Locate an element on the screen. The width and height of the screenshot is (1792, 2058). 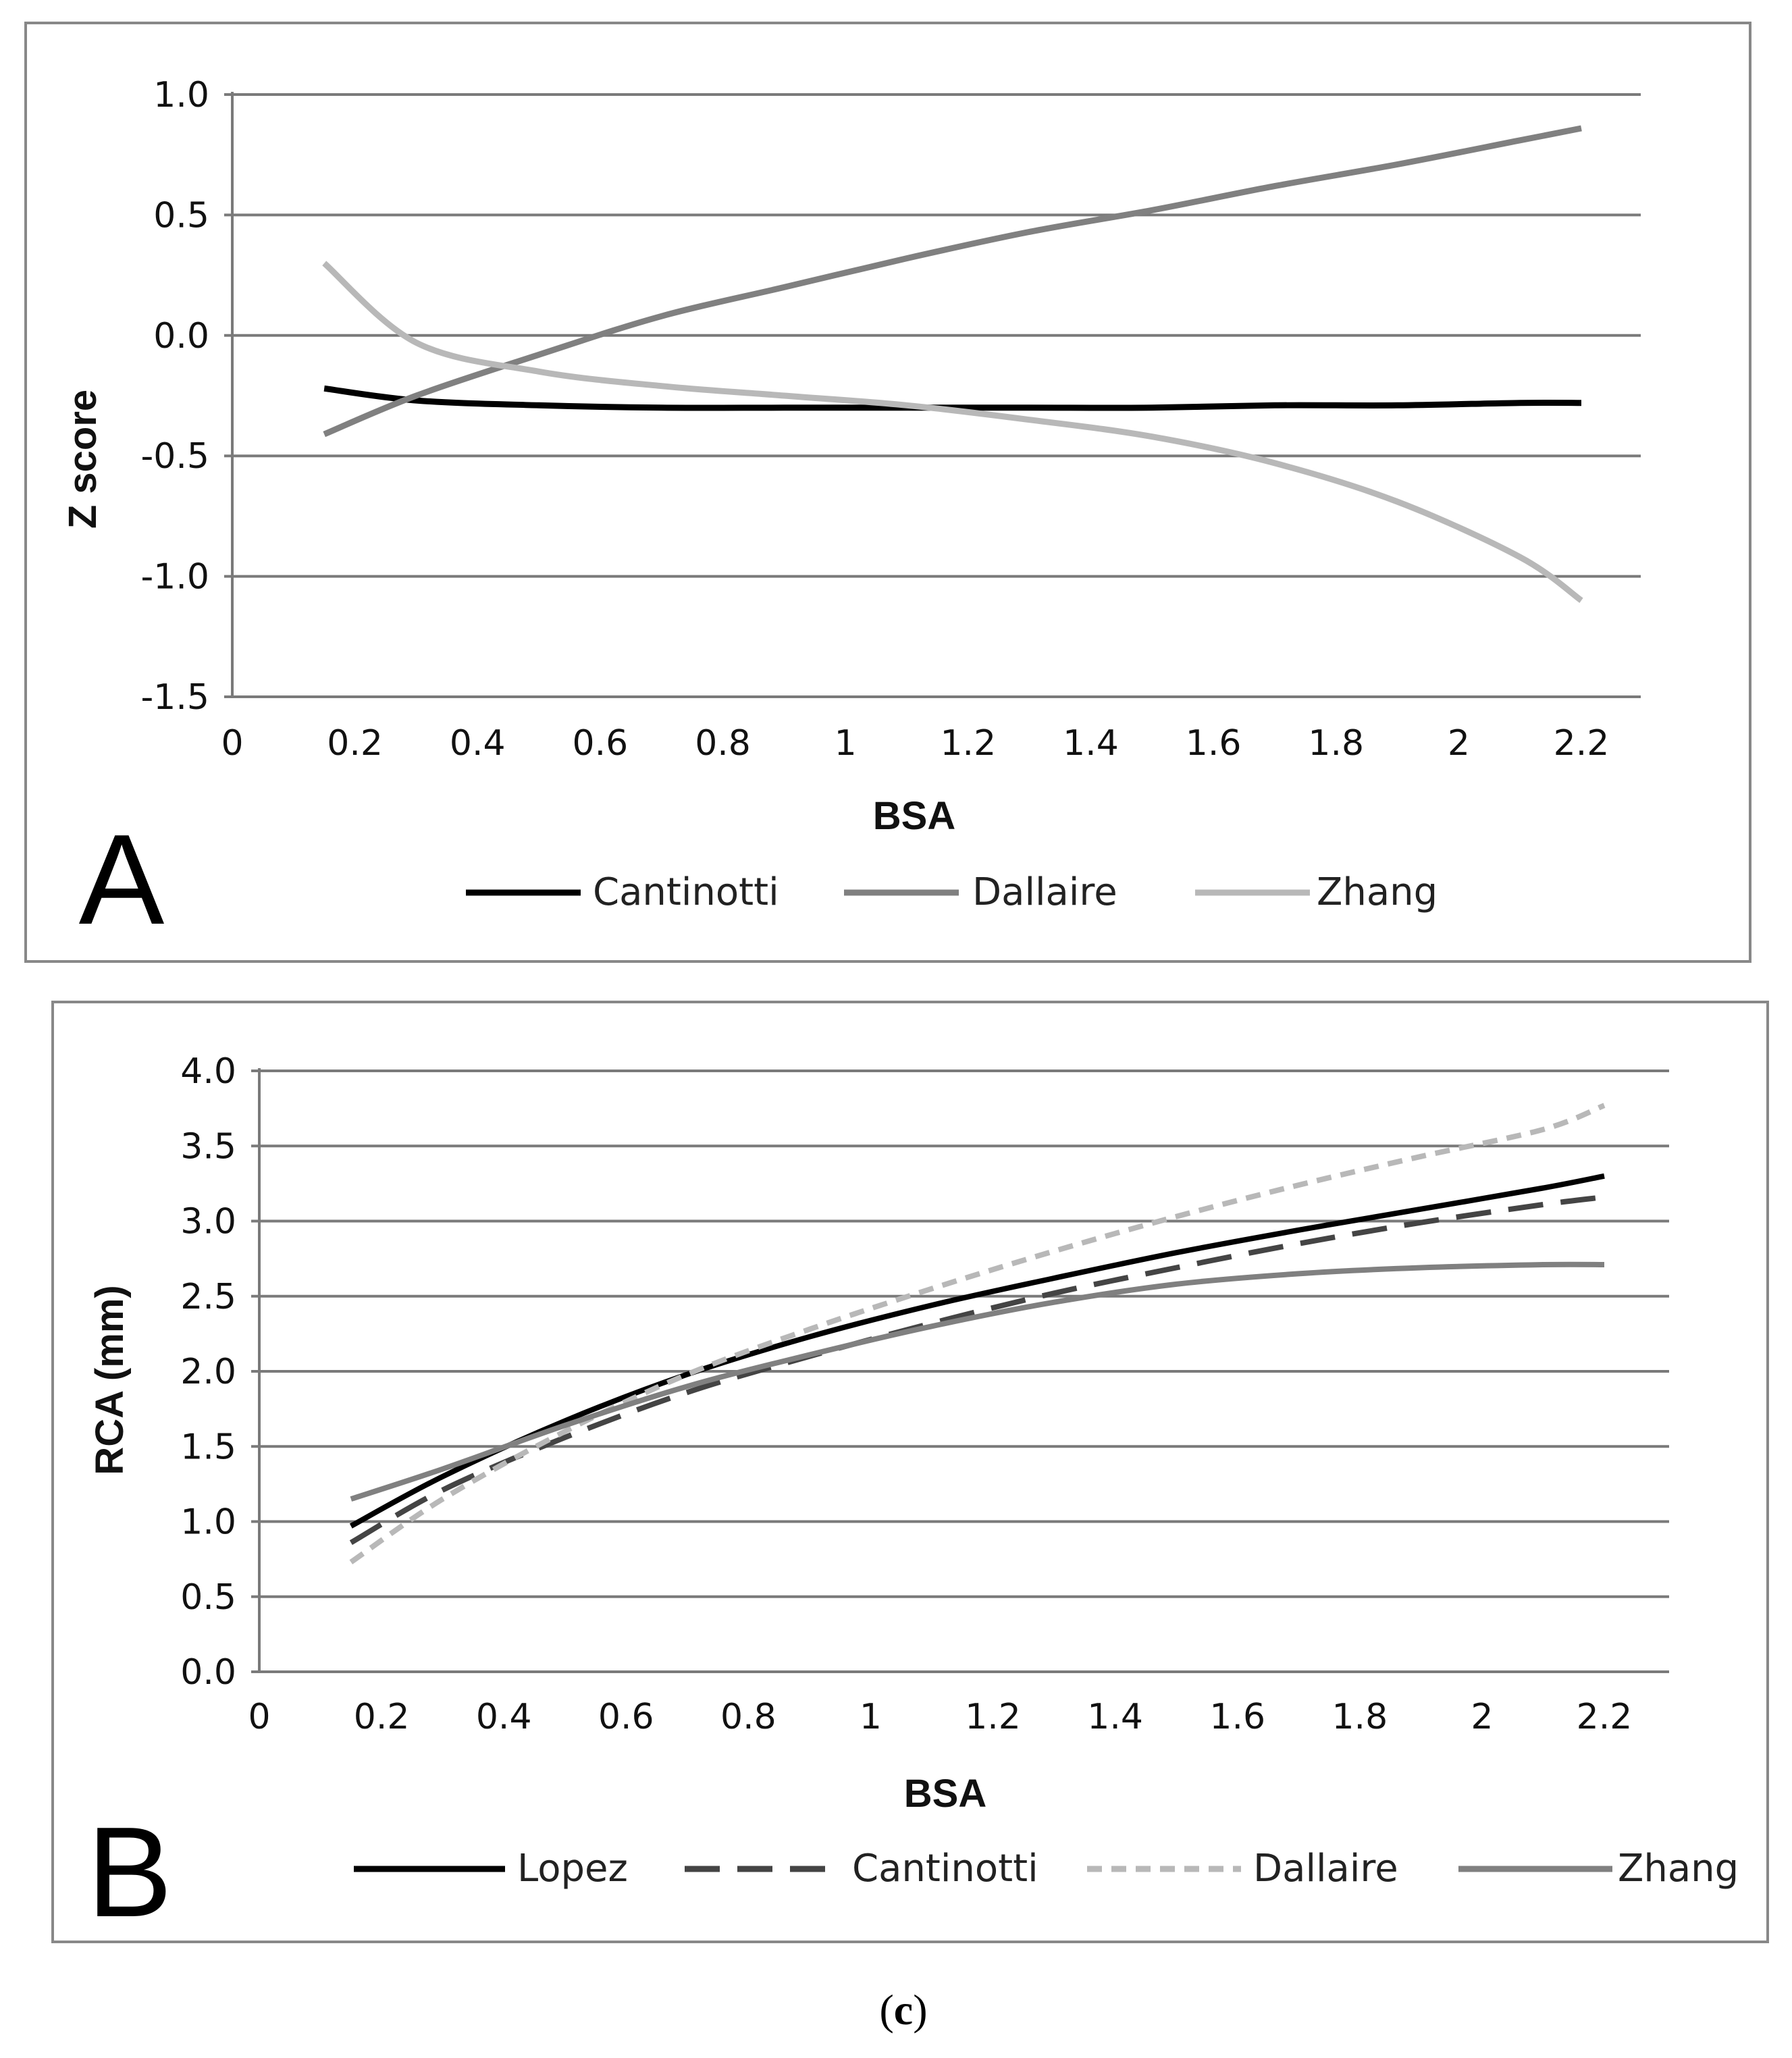
series-line-lopez is located at coordinates (977, 1351).